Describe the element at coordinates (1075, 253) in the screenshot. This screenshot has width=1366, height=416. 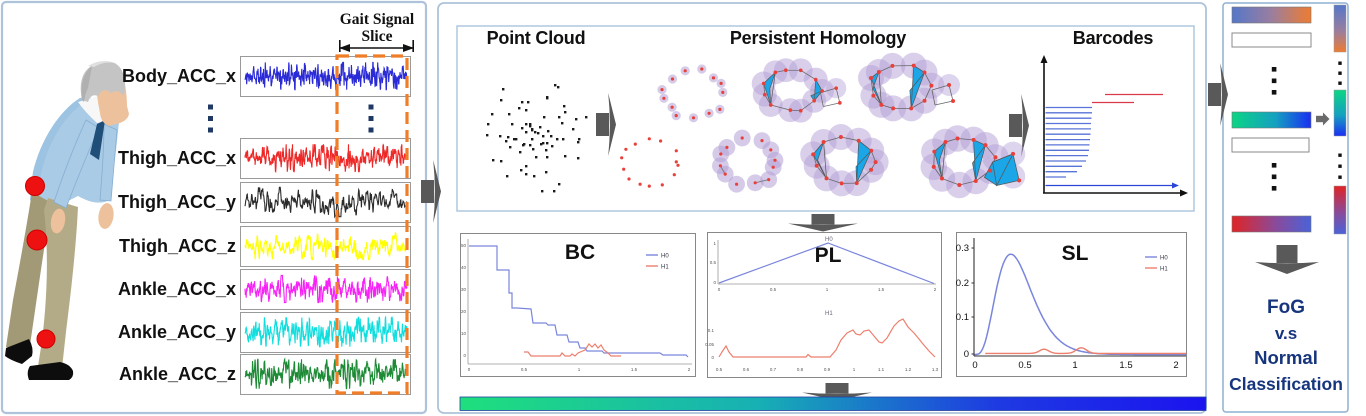
I see `svg-text: SL` at that location.